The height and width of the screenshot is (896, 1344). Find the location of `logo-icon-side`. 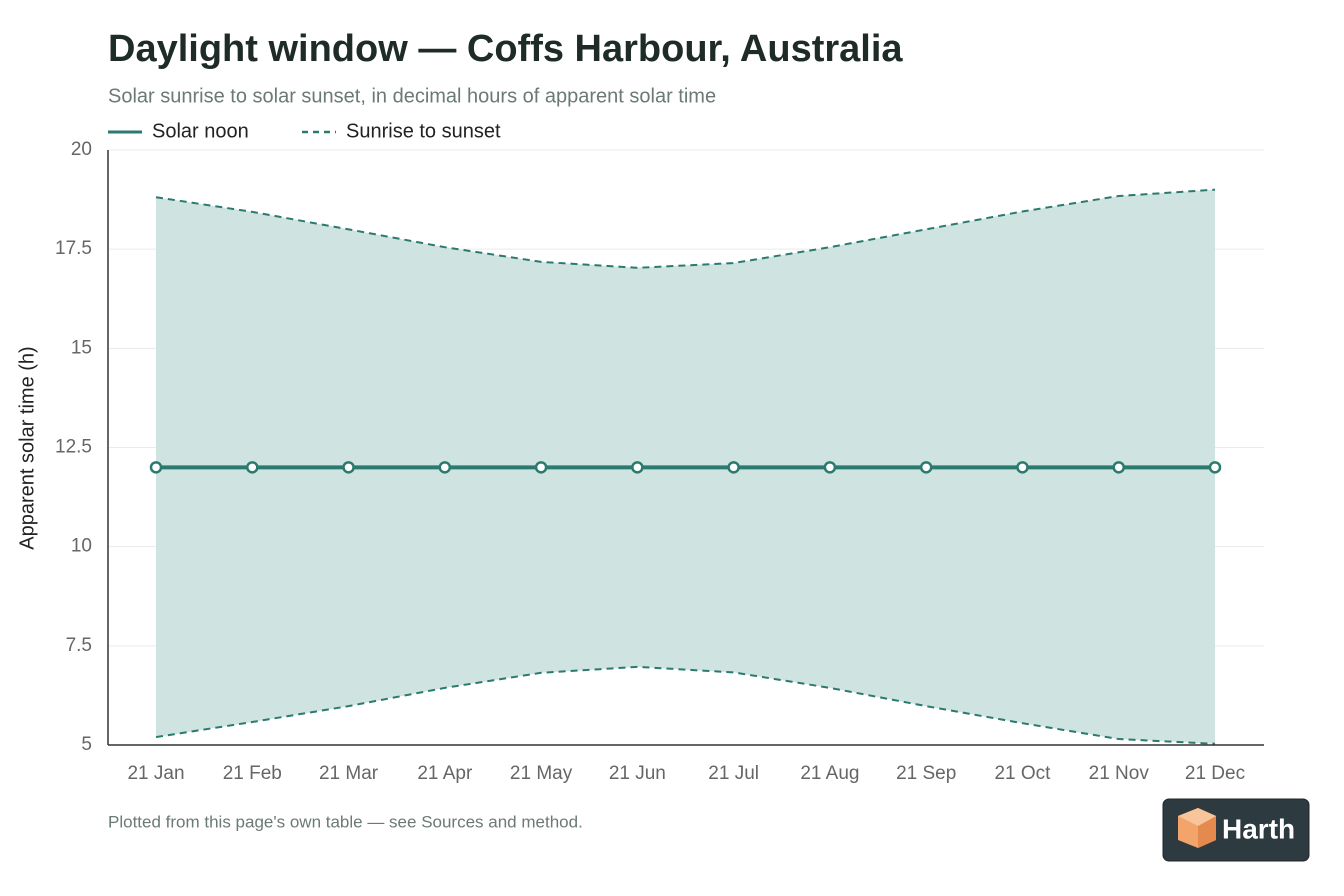

logo-icon-side is located at coordinates (1207, 832).